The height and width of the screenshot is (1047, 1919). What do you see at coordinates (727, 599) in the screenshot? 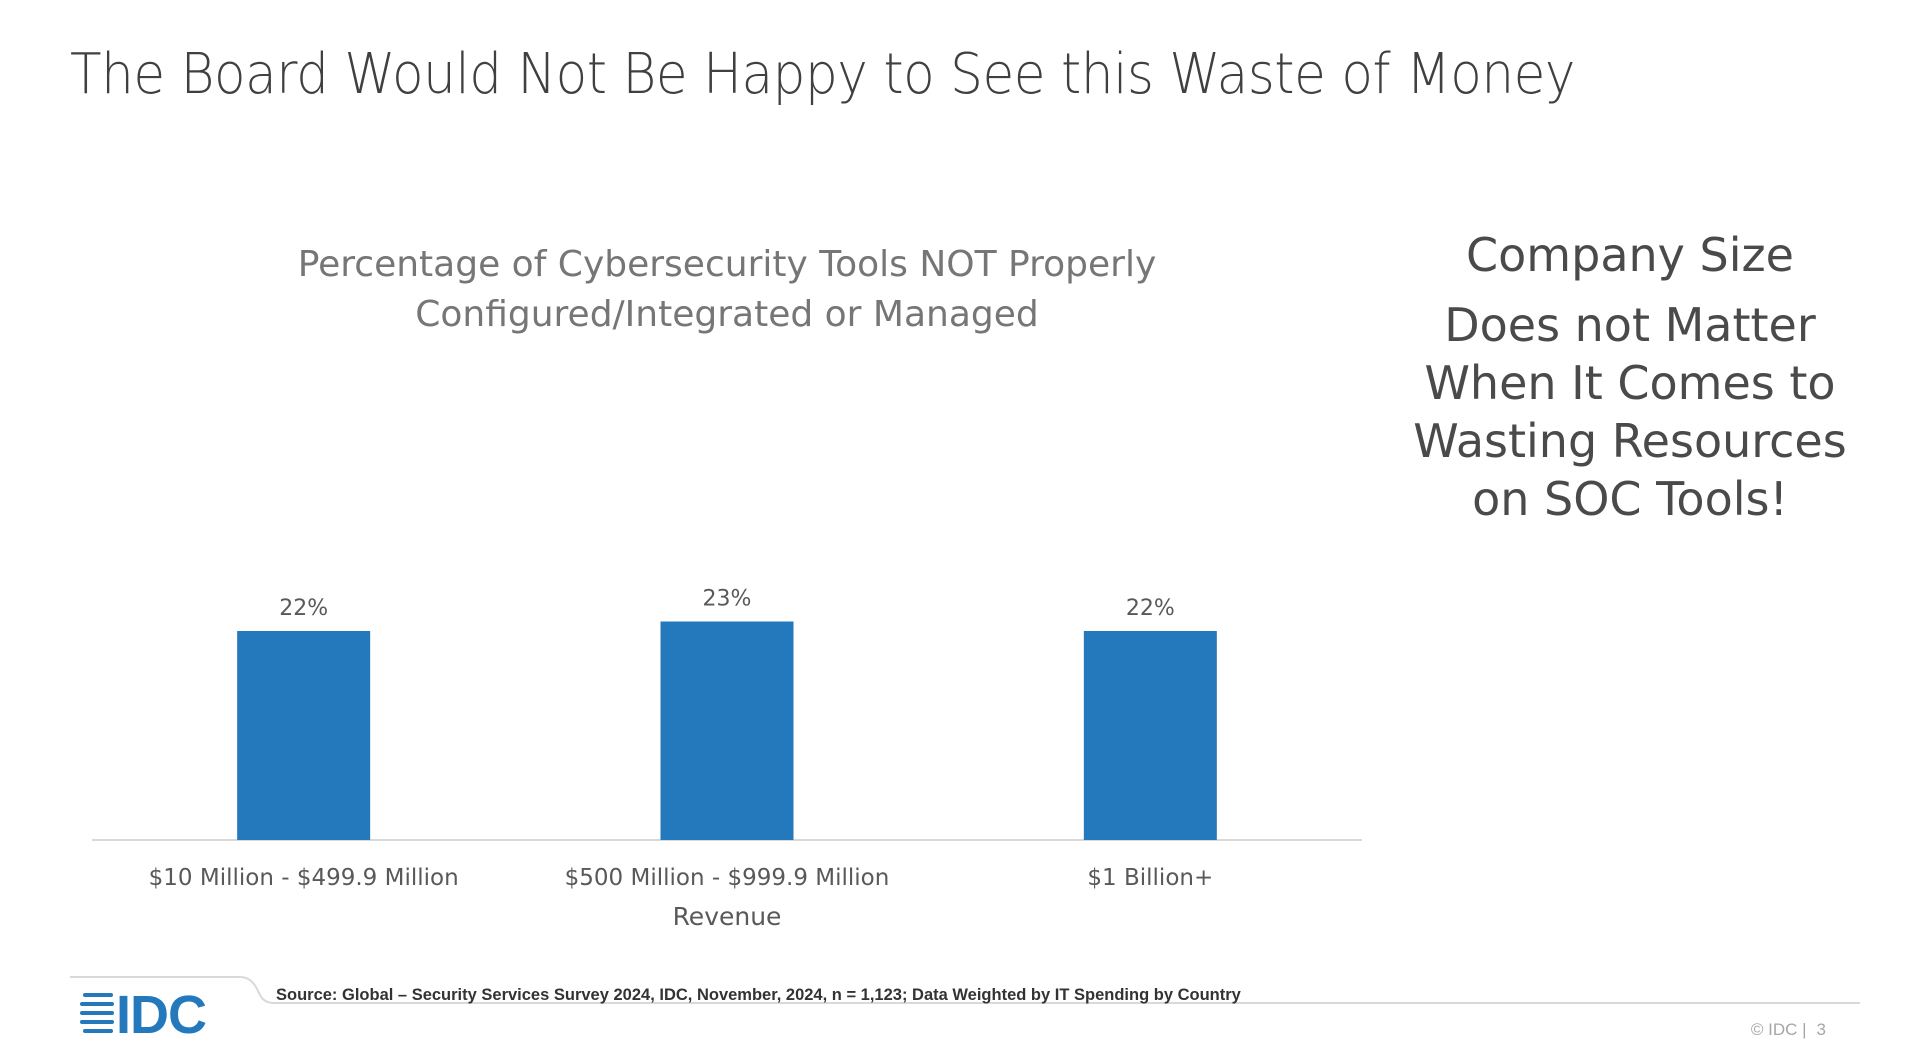
I see `data-label-2: 23%` at bounding box center [727, 599].